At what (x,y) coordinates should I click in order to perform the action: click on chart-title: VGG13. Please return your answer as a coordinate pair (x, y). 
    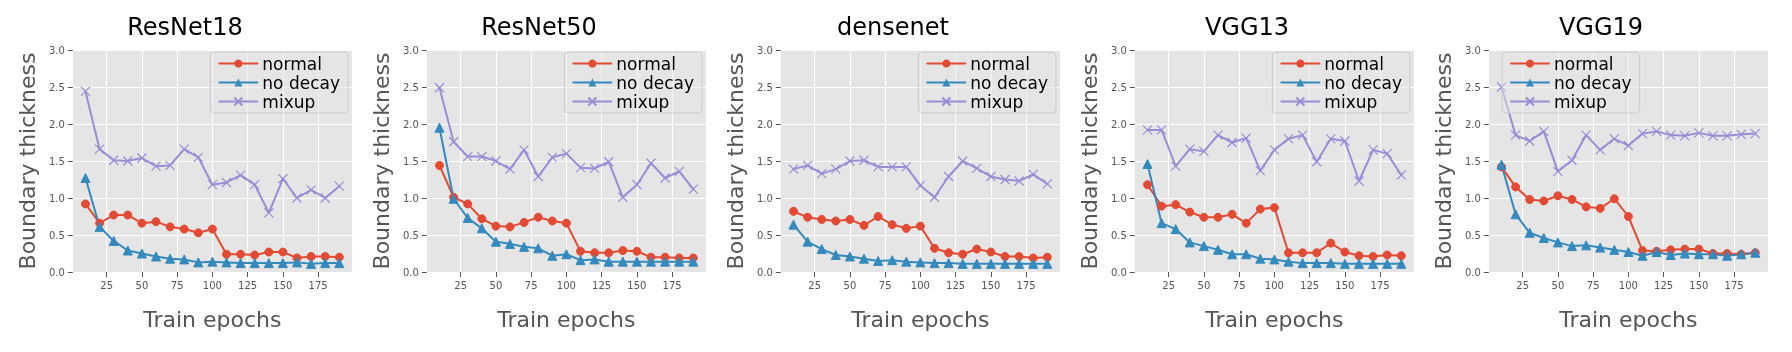
    Looking at the image, I should click on (1247, 27).